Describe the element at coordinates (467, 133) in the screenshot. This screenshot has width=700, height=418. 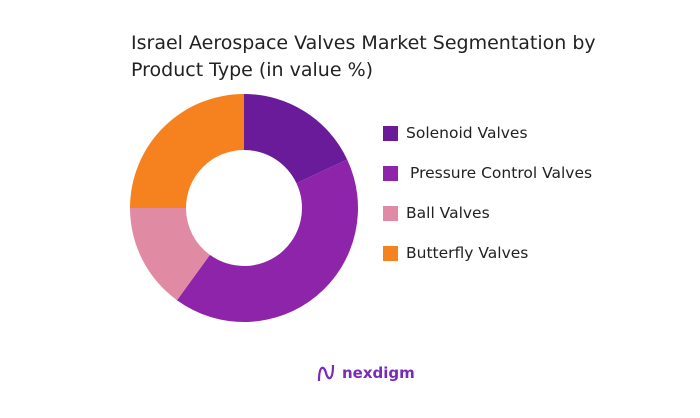
I see `legend-label: Solenoid Valves` at that location.